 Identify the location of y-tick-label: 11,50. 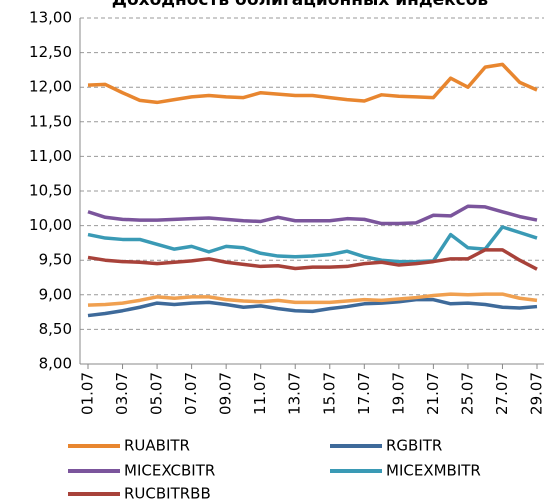
(50, 121).